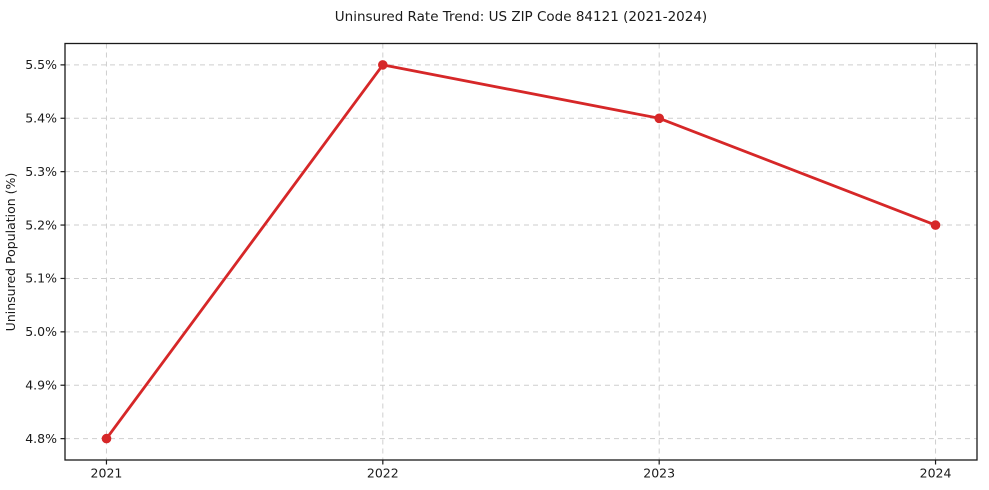  Describe the element at coordinates (107, 473) in the screenshot. I see `x-tick-label: 2021` at that location.